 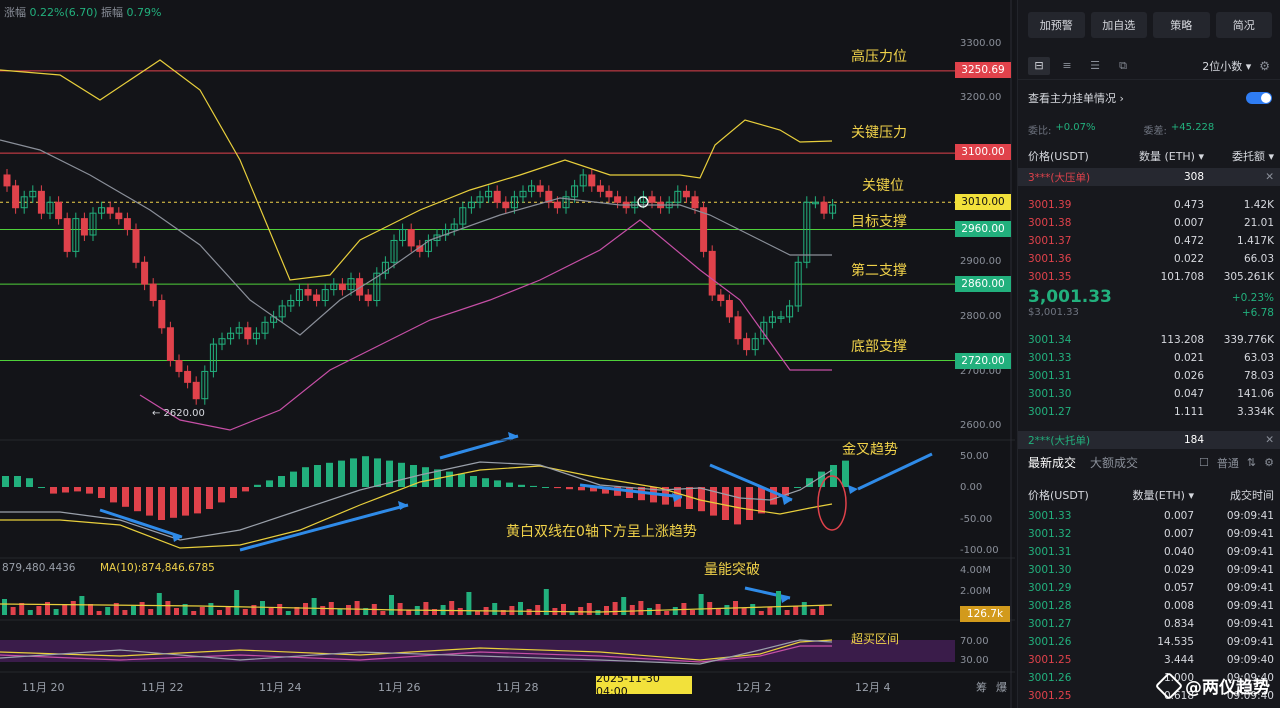 What do you see at coordinates (1151, 277) in the screenshot?
I see `orderbook-row: 3001.35 101.708 305.261K` at bounding box center [1151, 277].